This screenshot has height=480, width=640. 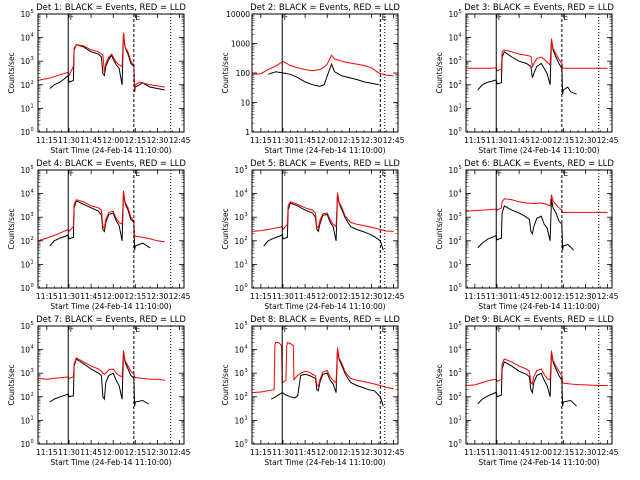 I want to click on panel-title: Det 8: BLACK = Events, RED = LLD, so click(x=325, y=320).